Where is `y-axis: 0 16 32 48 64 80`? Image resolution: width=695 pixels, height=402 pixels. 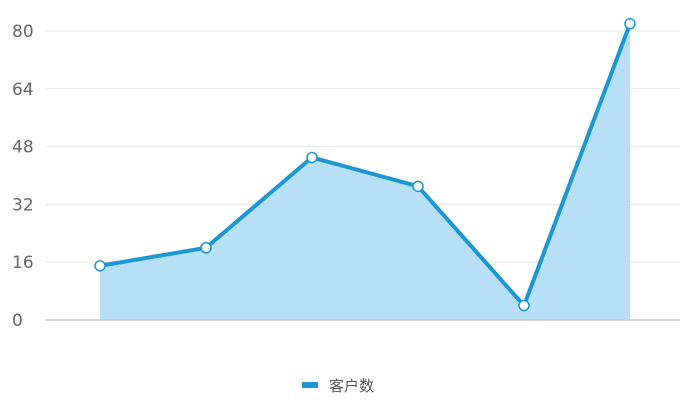
y-axis: 0 16 32 48 64 80 is located at coordinates (23, 176).